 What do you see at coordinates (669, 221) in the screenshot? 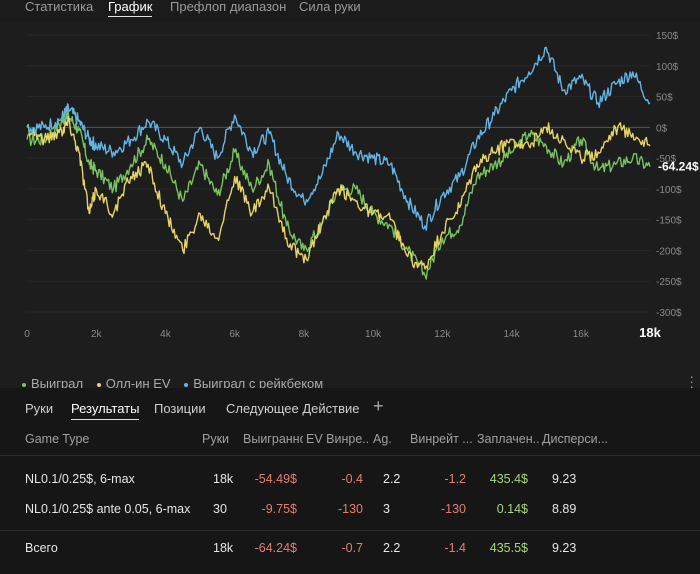
I see `y-tick-label: -150$` at bounding box center [669, 221].